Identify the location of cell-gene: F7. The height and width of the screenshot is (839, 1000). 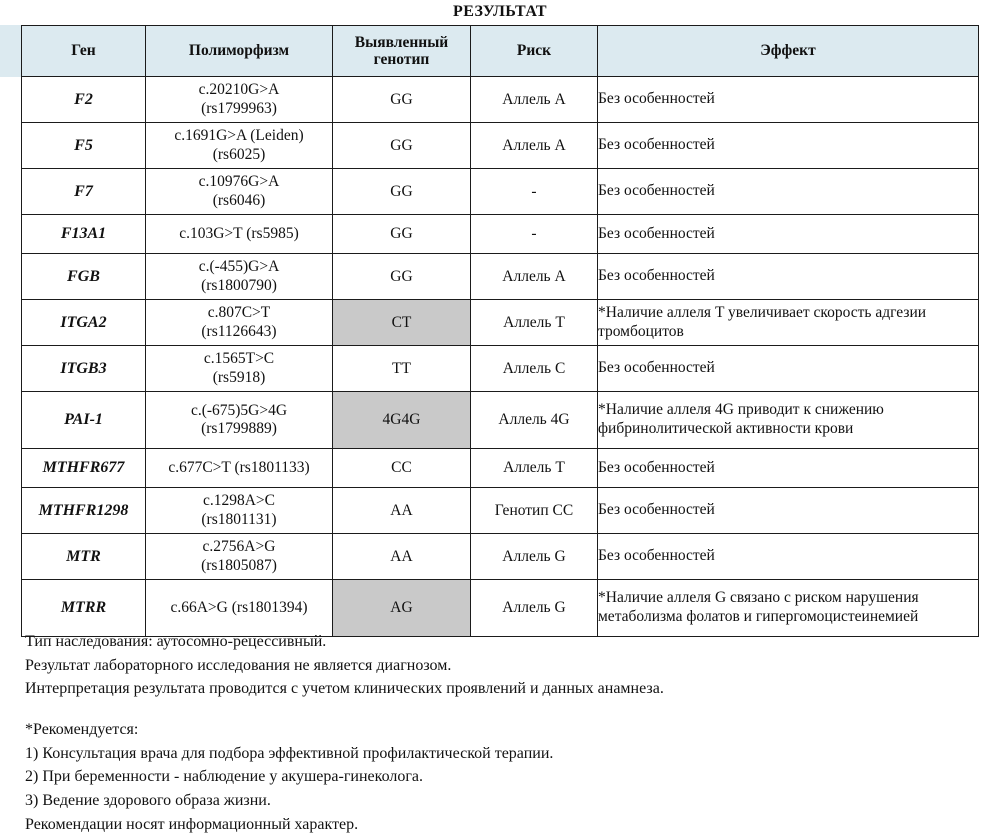
(83, 191).